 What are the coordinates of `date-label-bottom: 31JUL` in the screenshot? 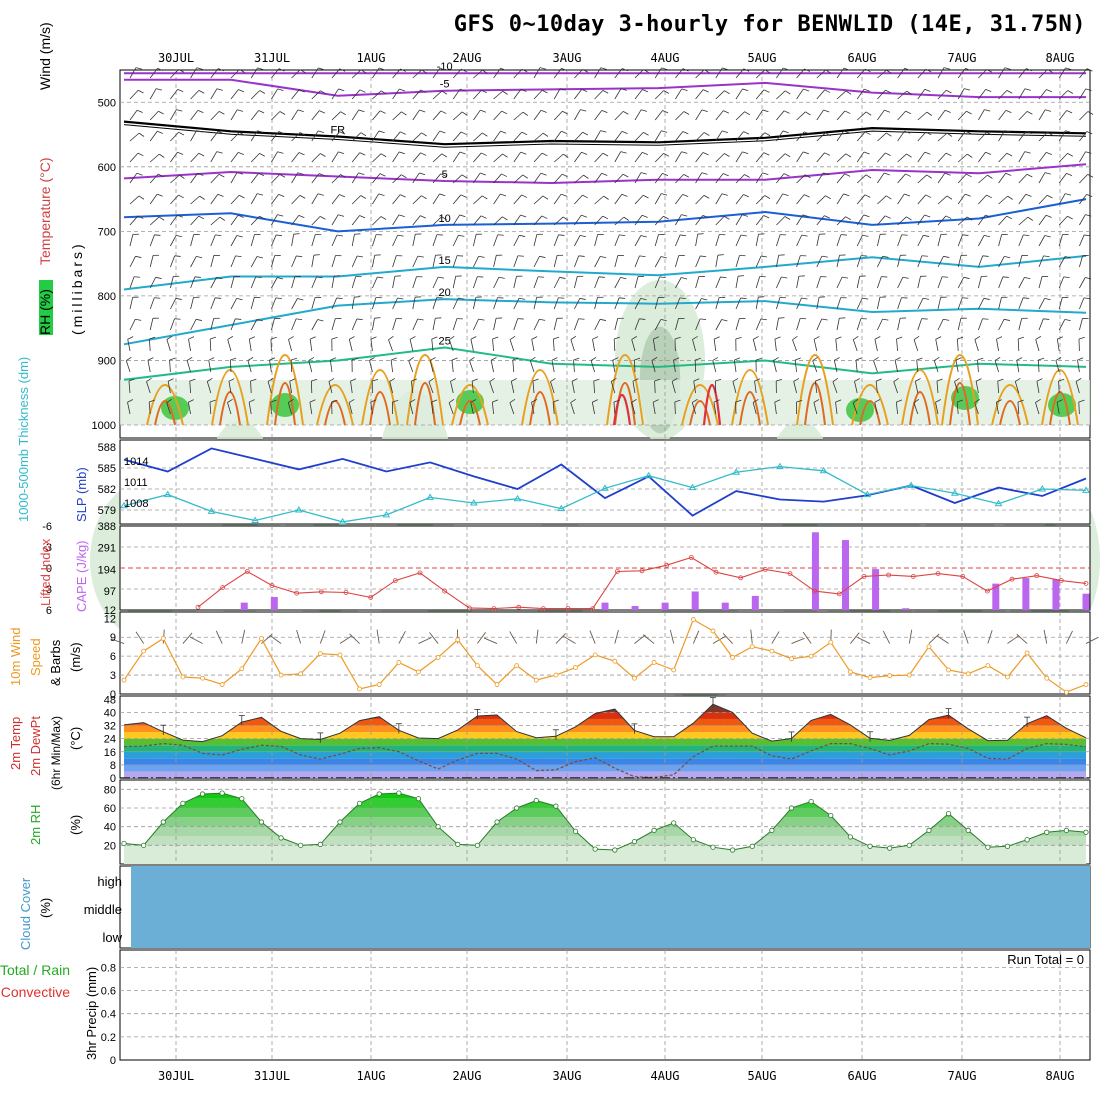 It's located at (272, 1076).